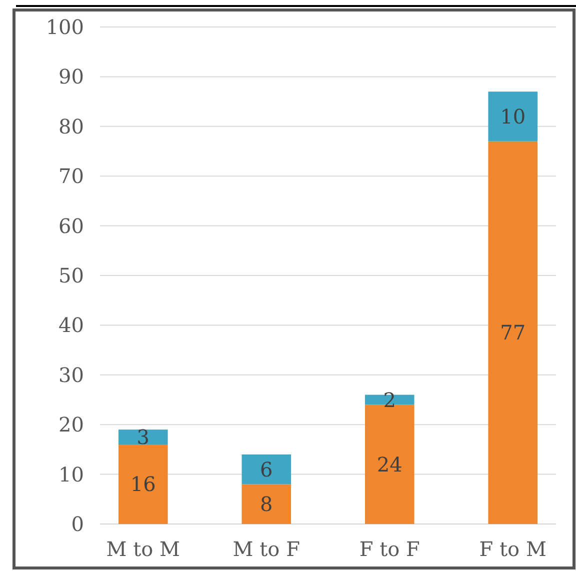  I want to click on y-tick-label: 100, so click(65, 27).